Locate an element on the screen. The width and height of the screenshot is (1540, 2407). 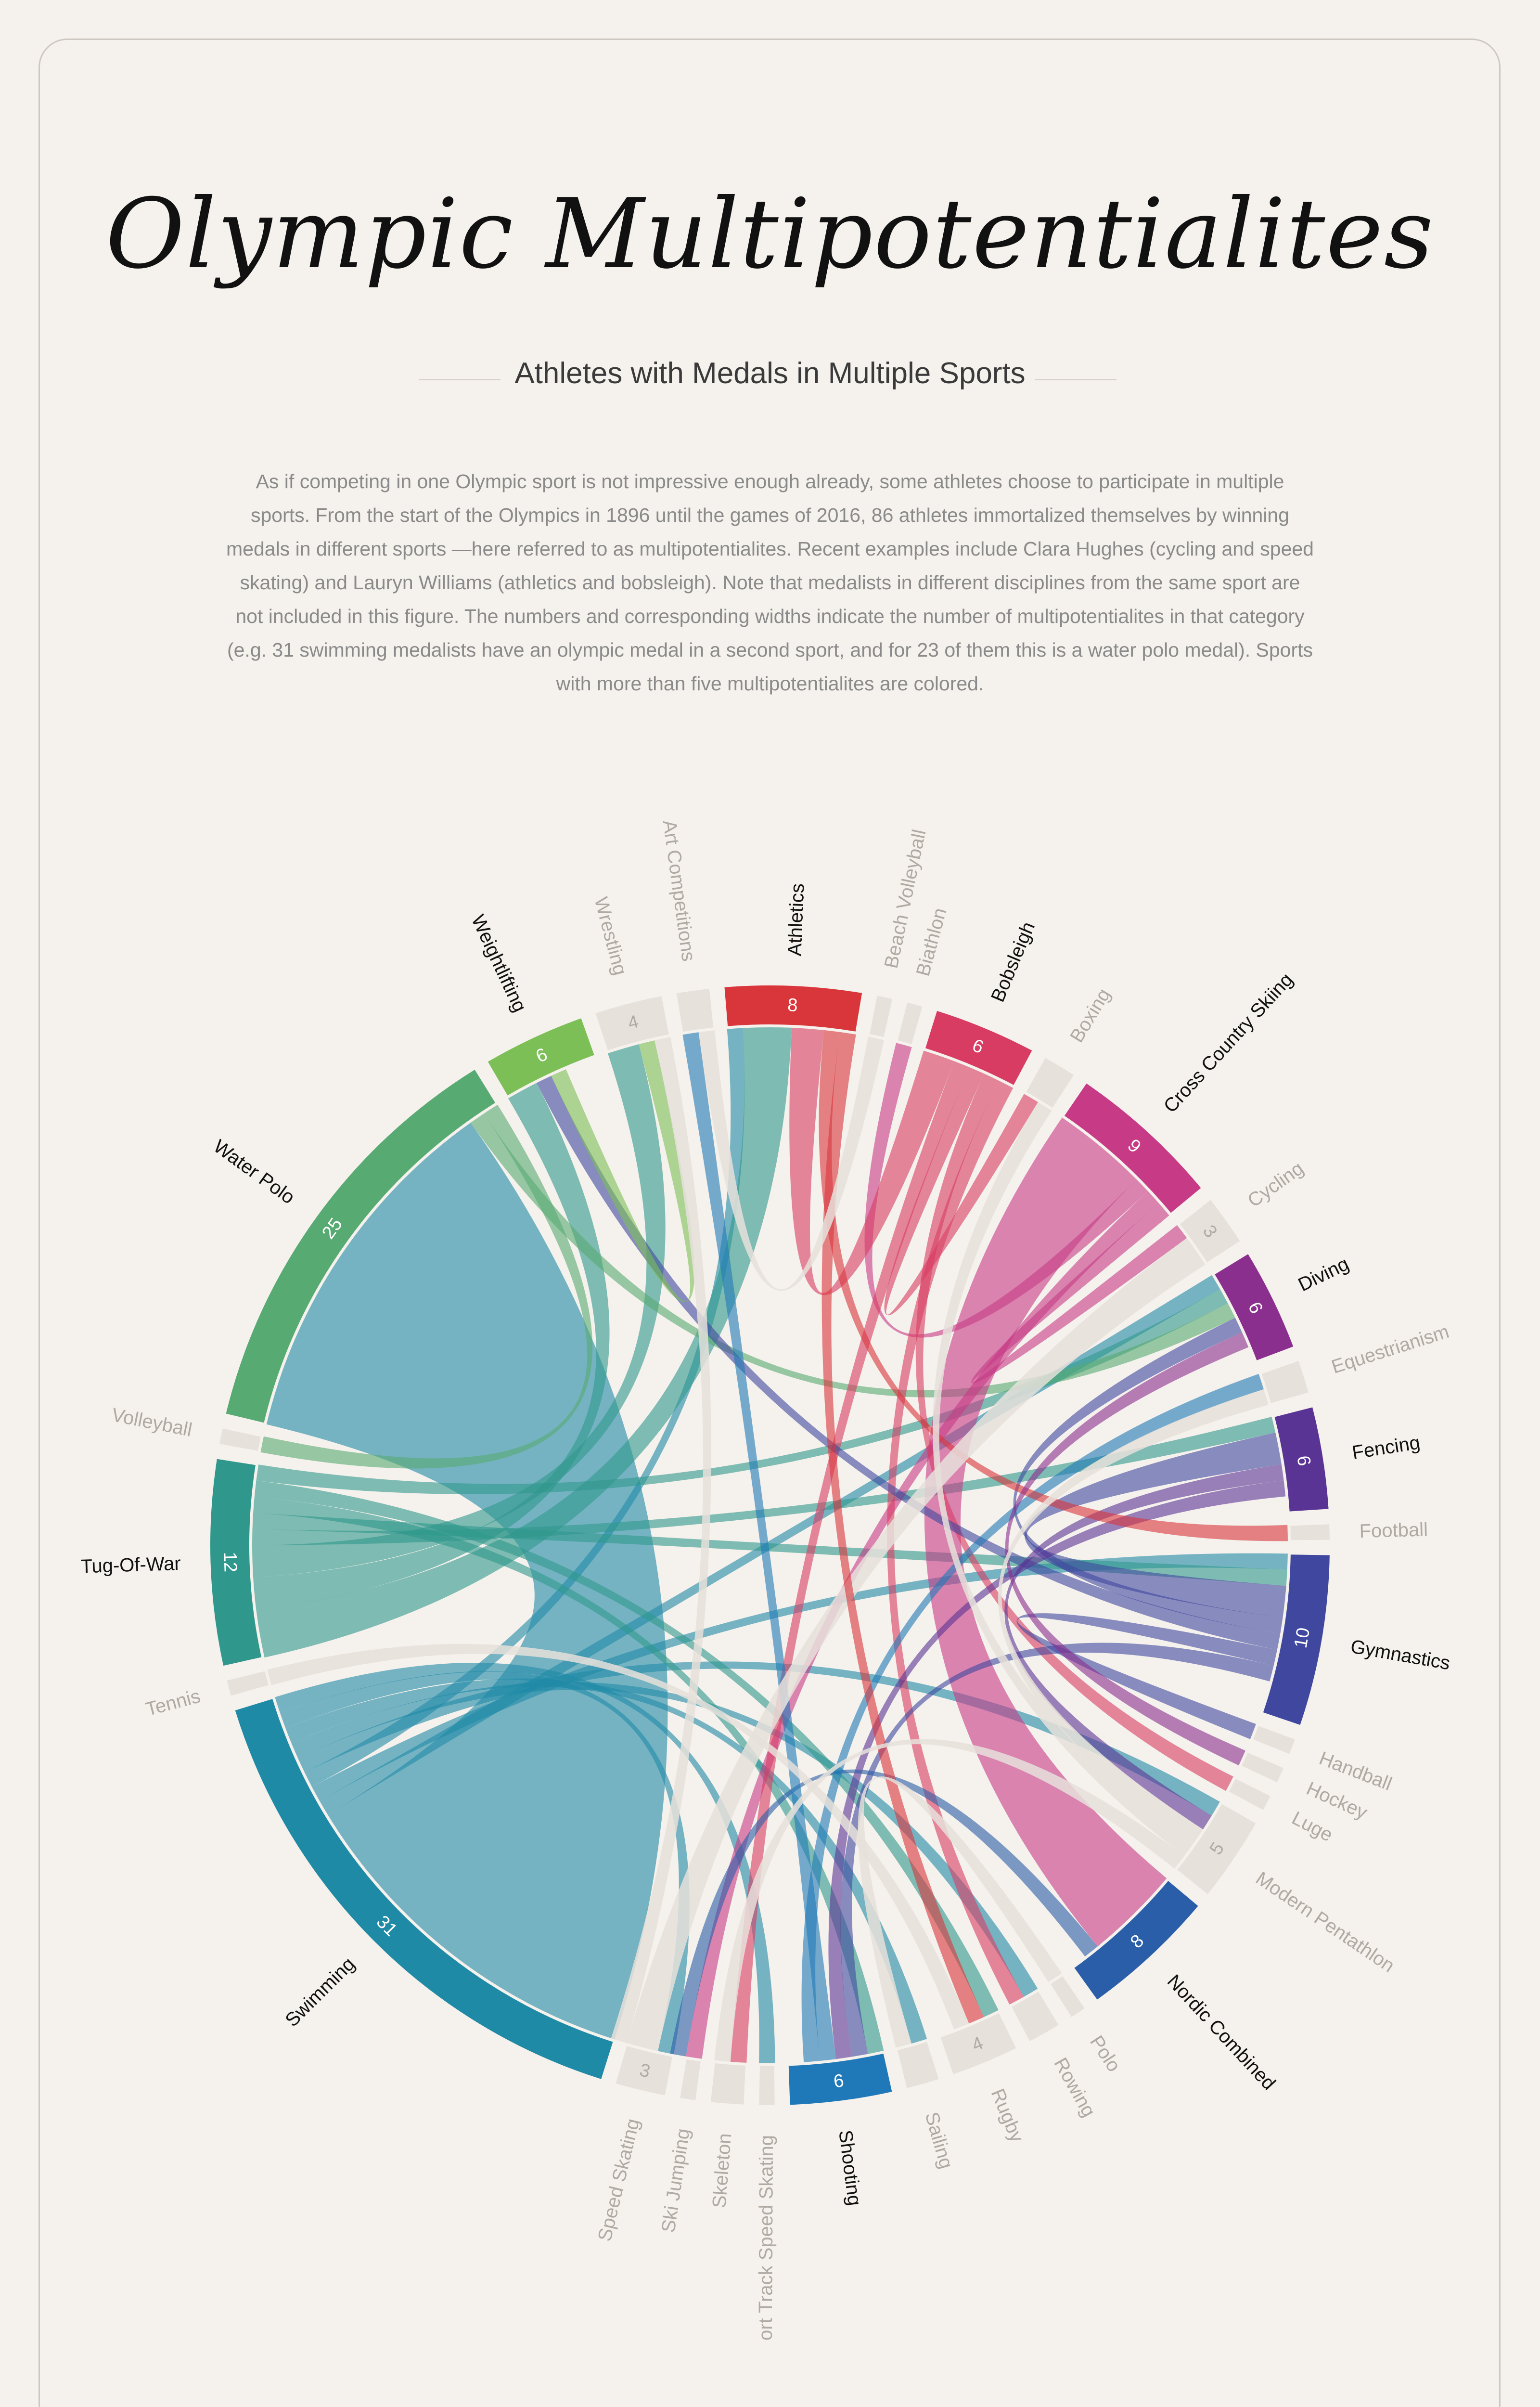
ribbon-swimming-water-polo is located at coordinates (467, 1581).